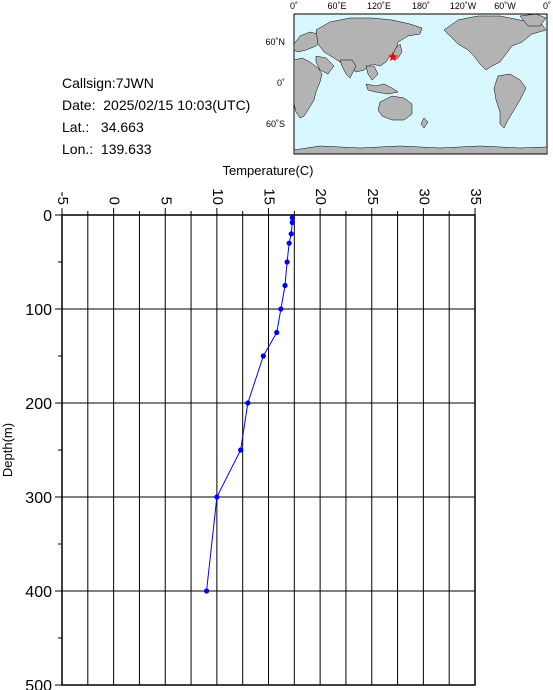  I want to click on lat-row: Lat.: 34.663, so click(156, 127).